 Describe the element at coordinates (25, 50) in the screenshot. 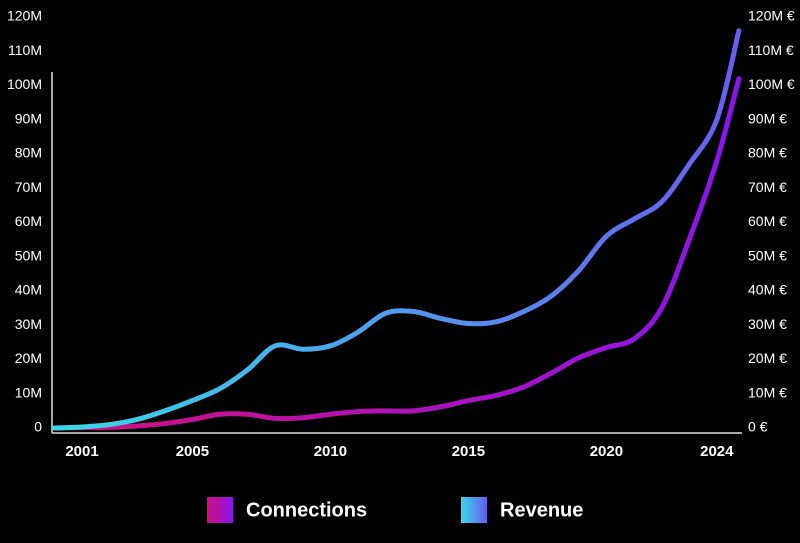

I see `y-tick-label: 110M` at that location.